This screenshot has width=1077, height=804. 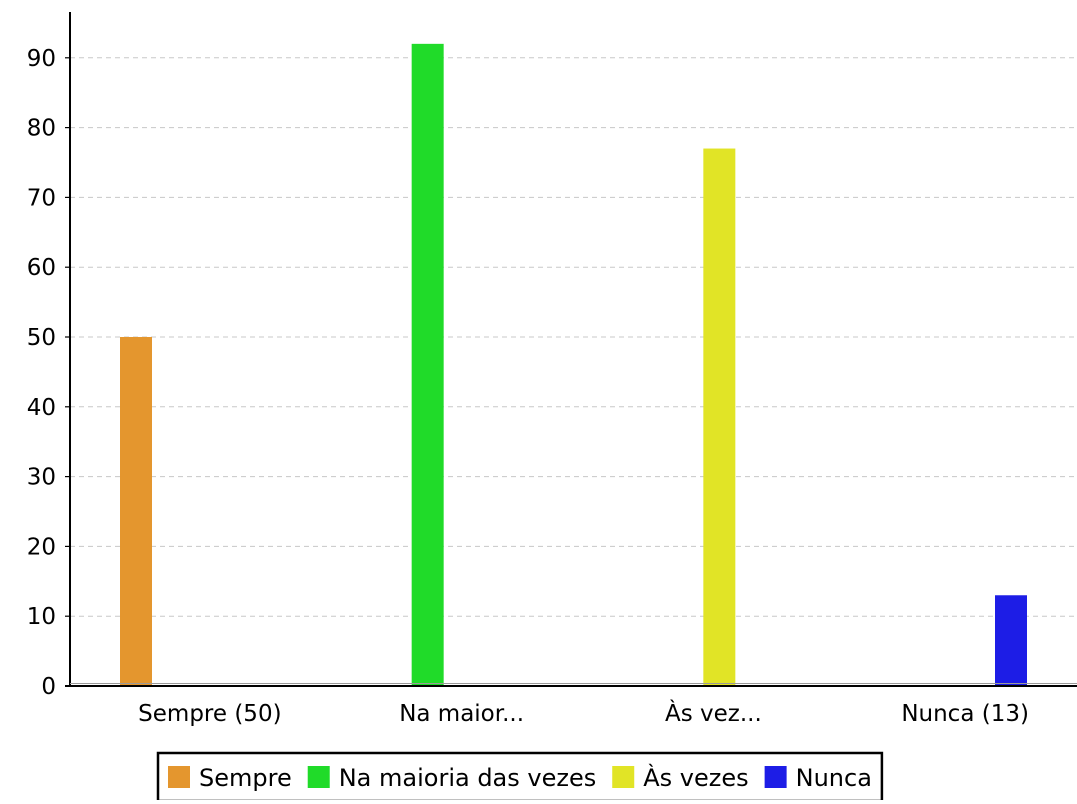 What do you see at coordinates (41, 59) in the screenshot?
I see `y-tick-label: 90` at bounding box center [41, 59].